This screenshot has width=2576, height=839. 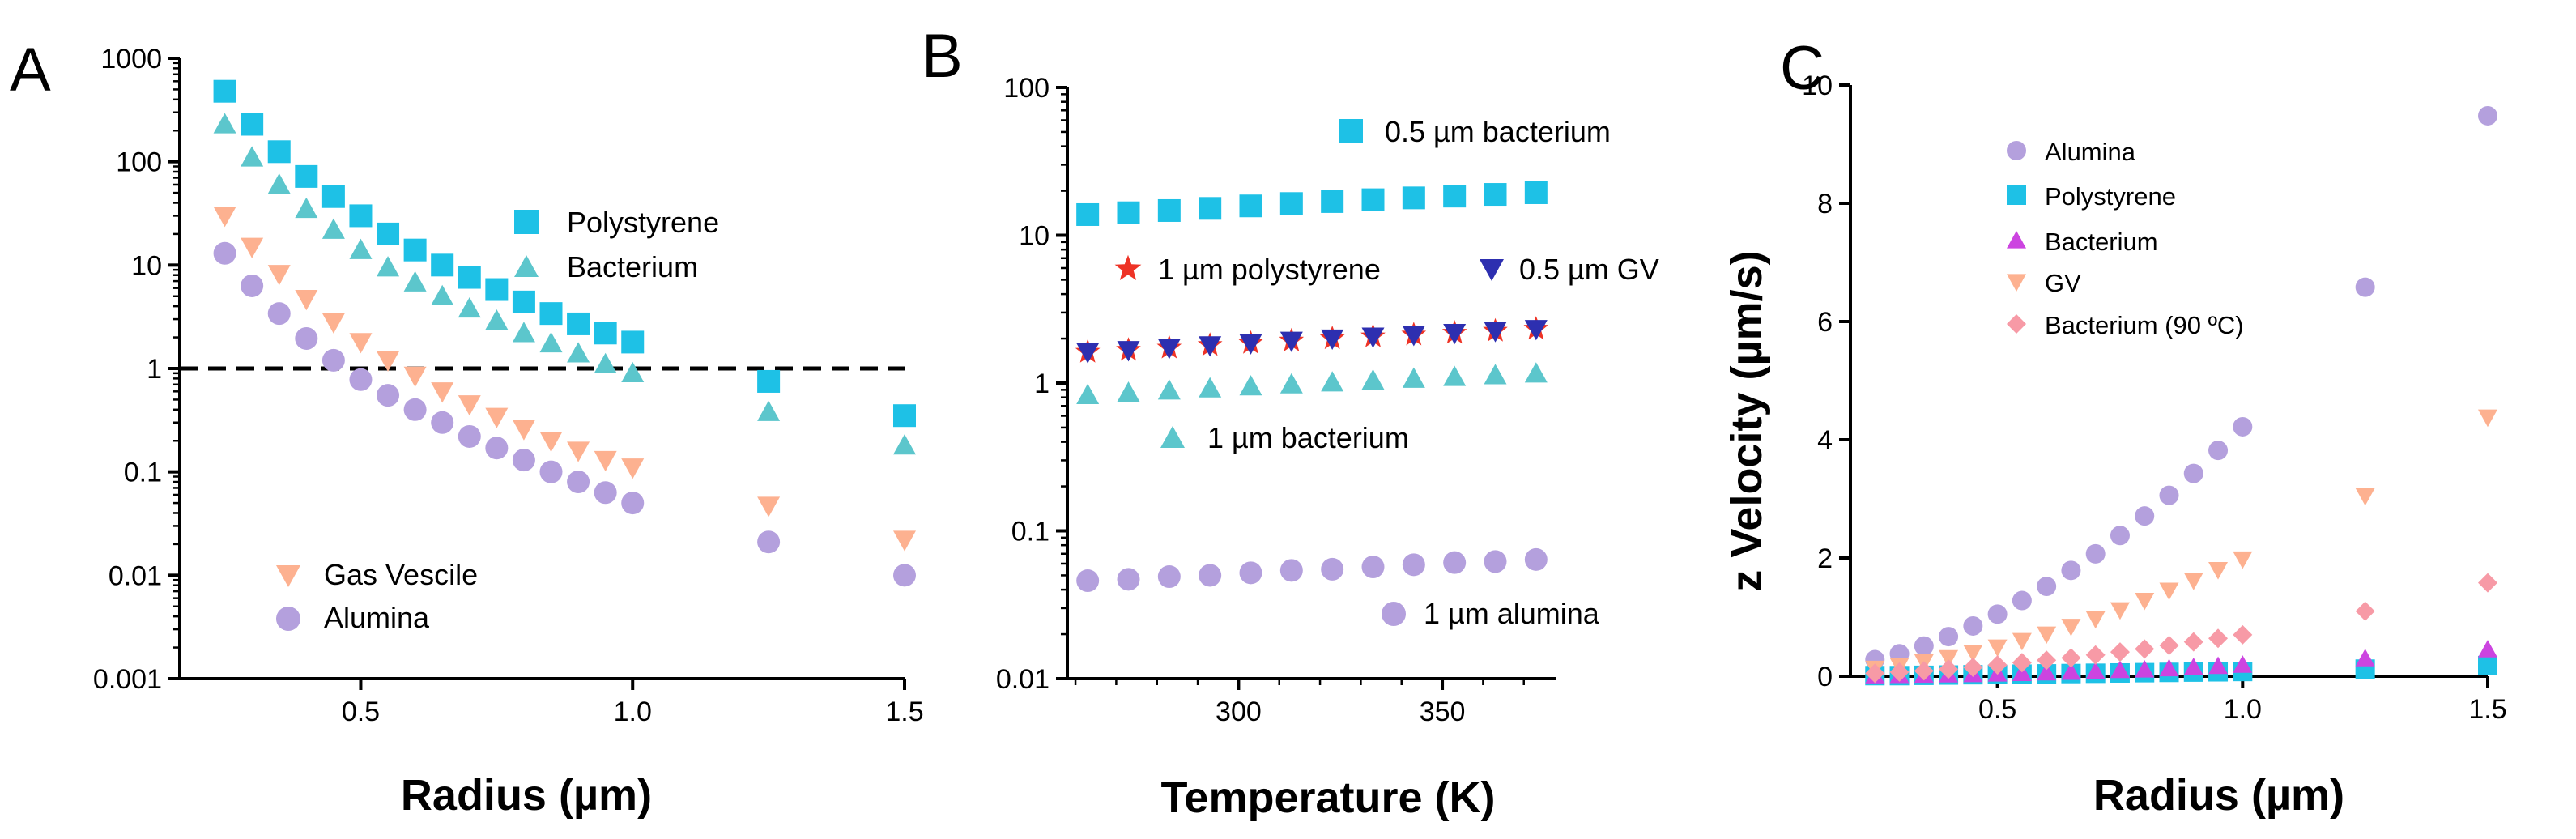 What do you see at coordinates (1817, 85) in the screenshot?
I see `y-tick-label: 10` at bounding box center [1817, 85].